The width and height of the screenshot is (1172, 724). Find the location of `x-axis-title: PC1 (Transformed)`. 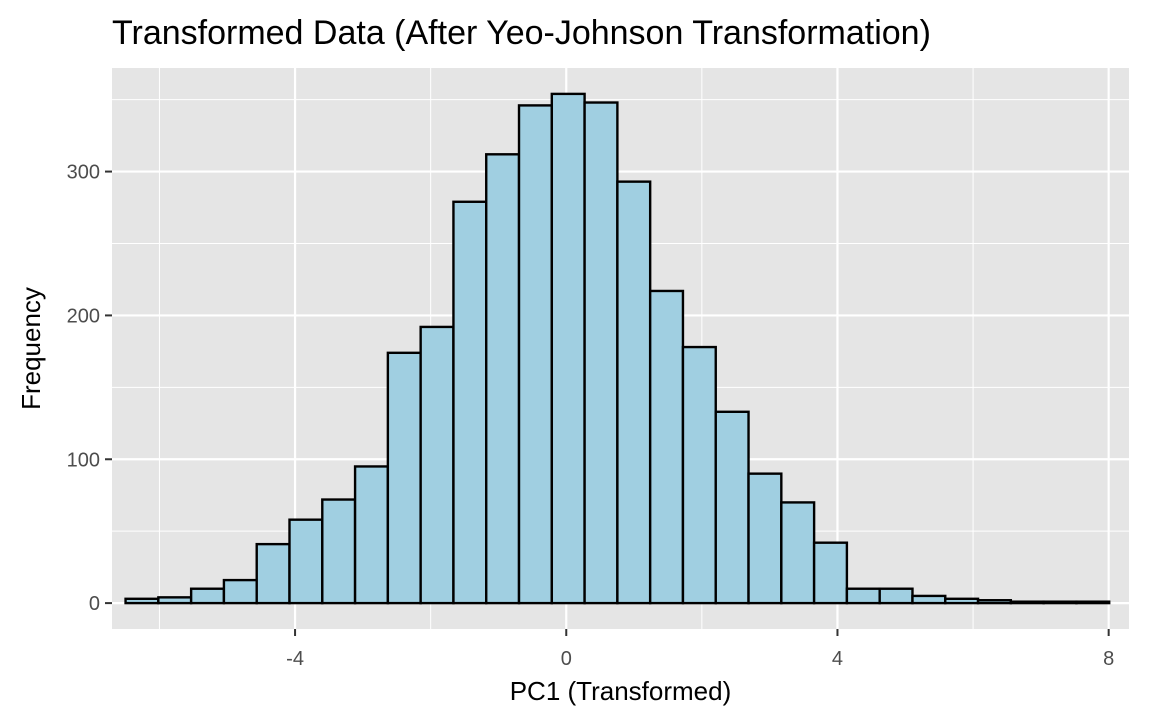

x-axis-title: PC1 (Transformed) is located at coordinates (621, 691).